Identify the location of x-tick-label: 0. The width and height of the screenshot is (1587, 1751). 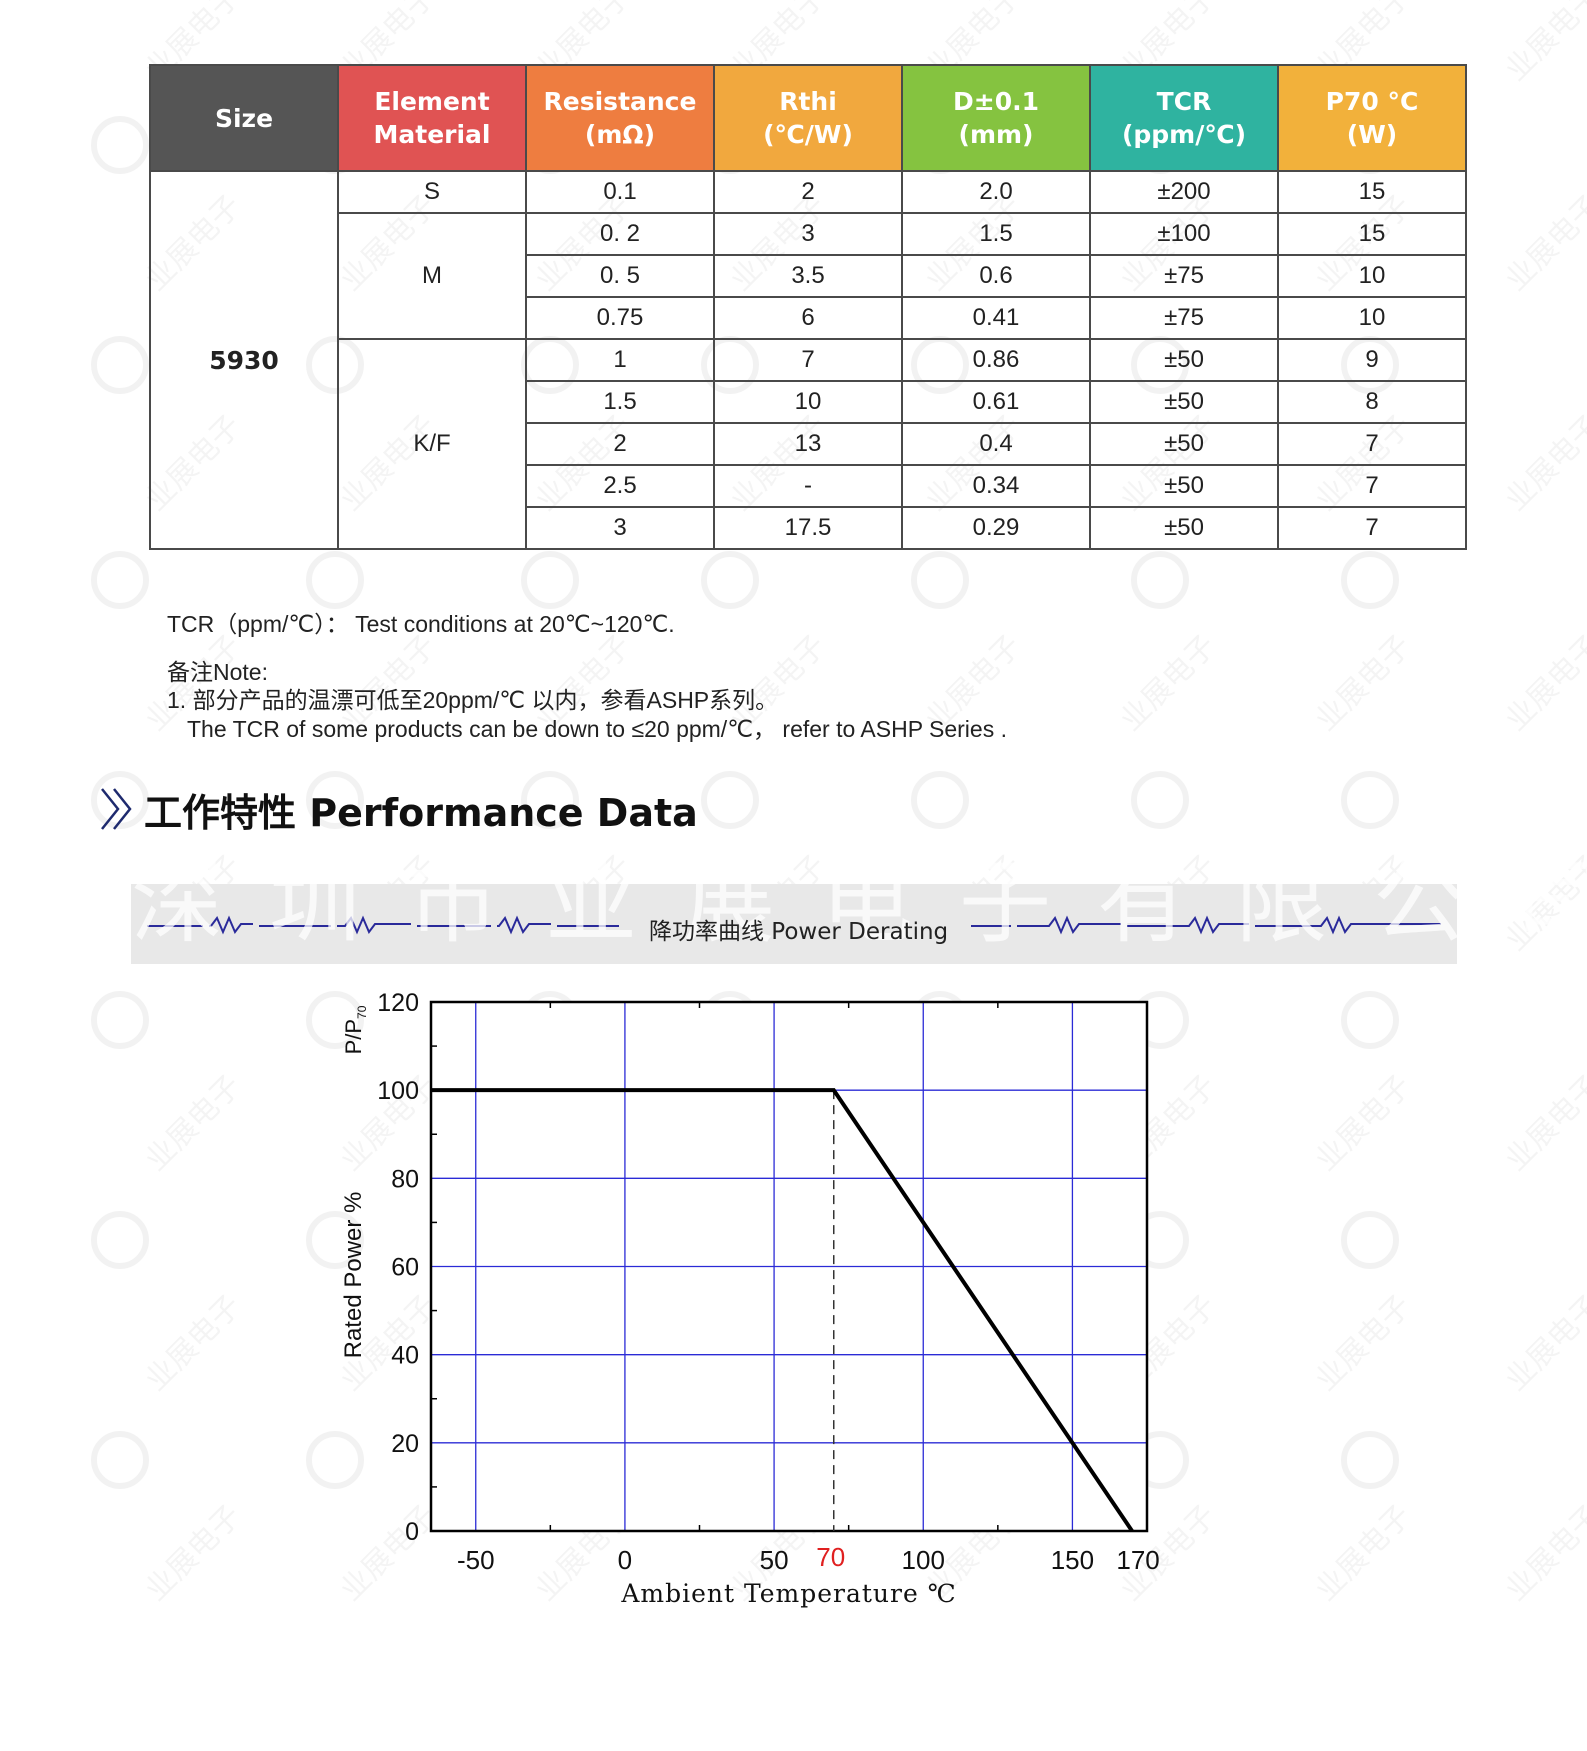
(625, 1560).